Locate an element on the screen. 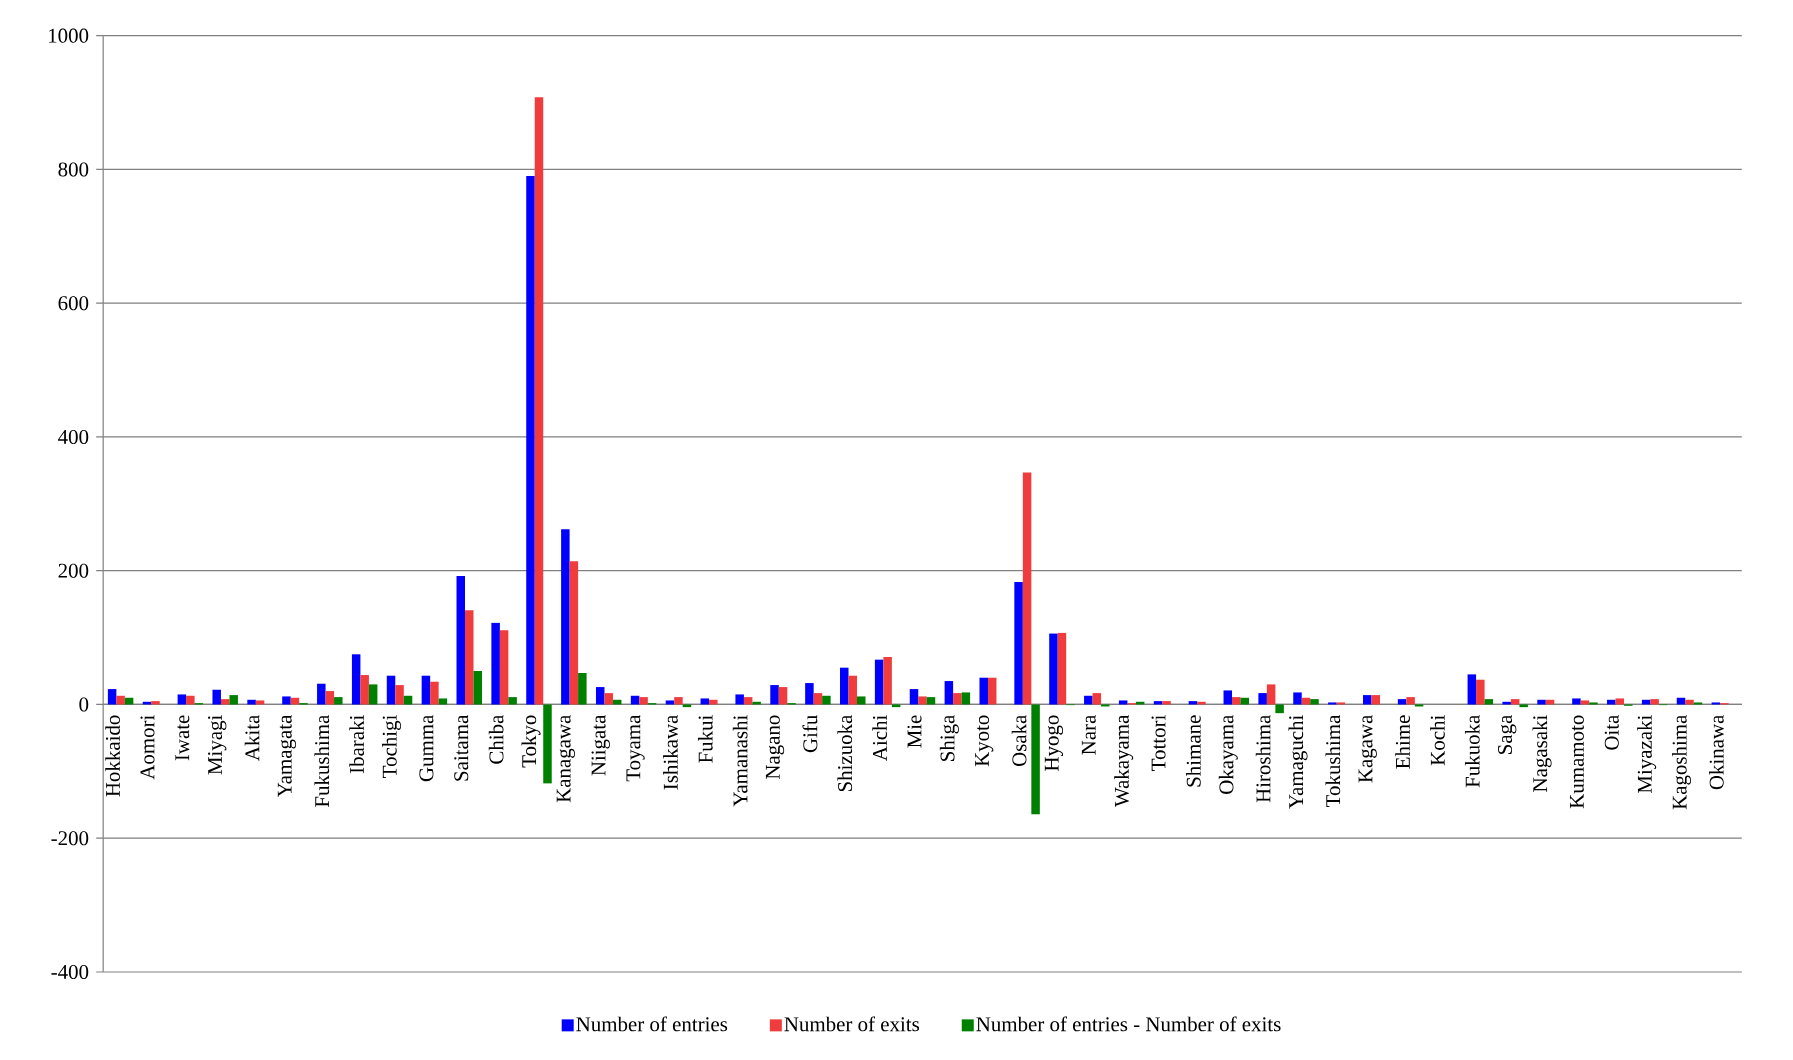 The width and height of the screenshot is (1793, 1060). x-tick-label: Miyazaki is located at coordinates (1647, 753).